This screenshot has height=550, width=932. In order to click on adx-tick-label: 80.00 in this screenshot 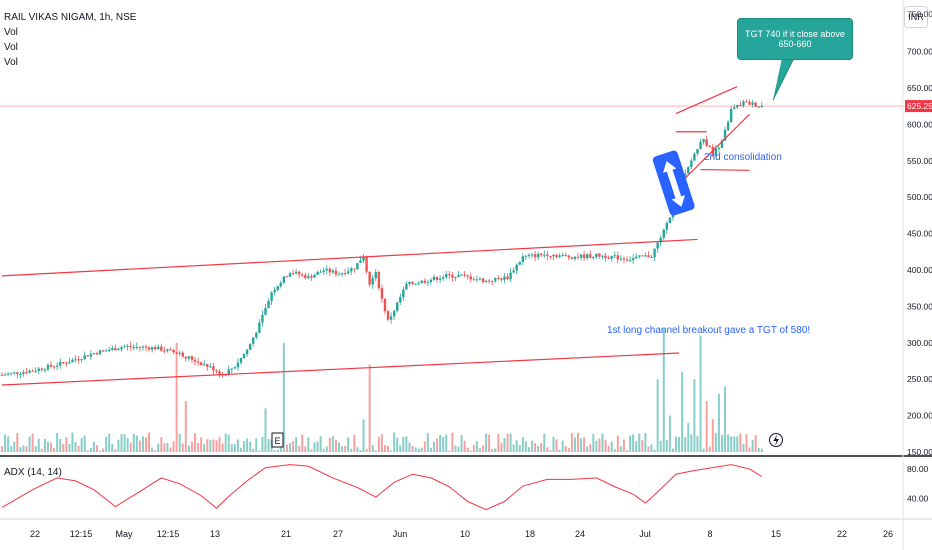, I will do `click(918, 469)`.